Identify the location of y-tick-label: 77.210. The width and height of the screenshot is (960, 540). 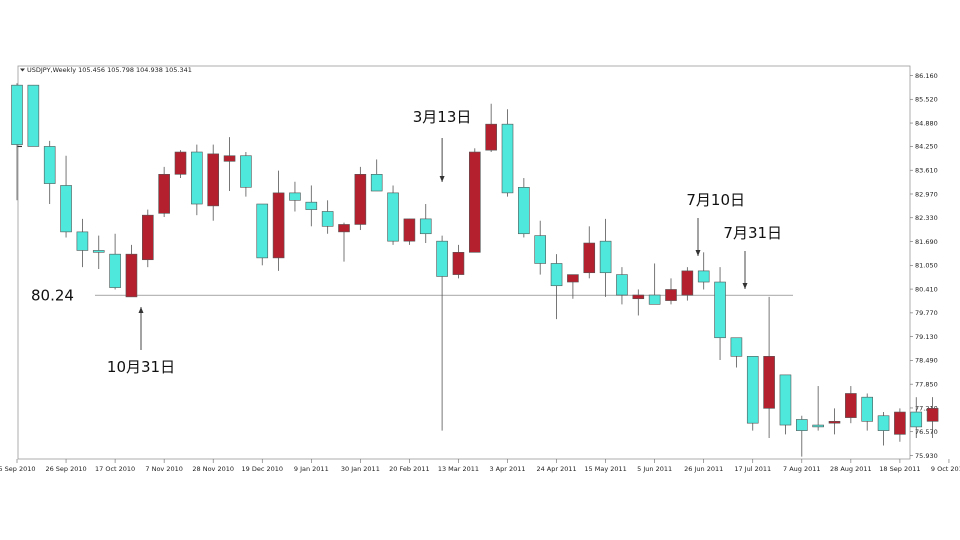
(926, 408).